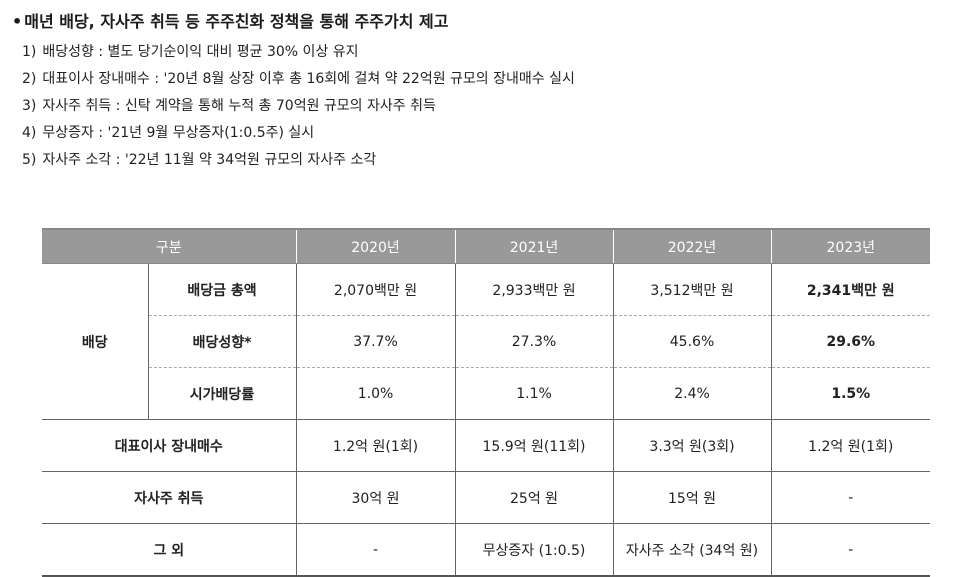  I want to click on row-label: 그 외, so click(169, 550).